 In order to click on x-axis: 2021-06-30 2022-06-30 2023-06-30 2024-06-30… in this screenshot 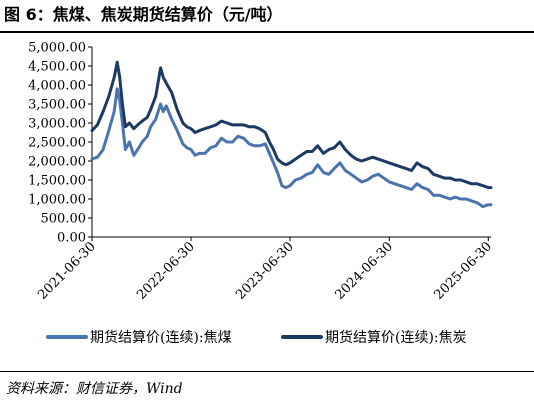, I will do `click(265, 269)`.